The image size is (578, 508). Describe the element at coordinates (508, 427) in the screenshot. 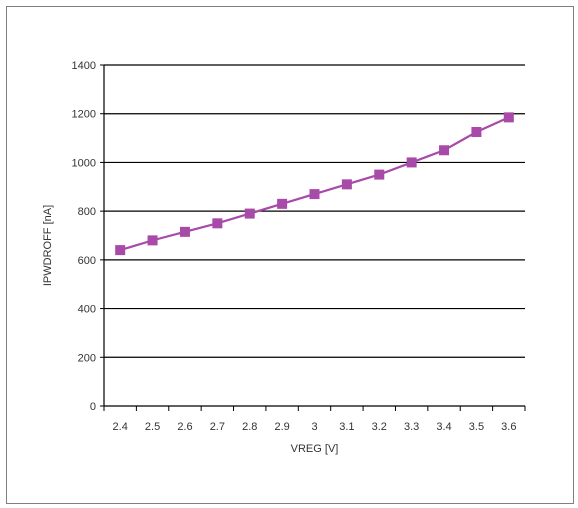

I see `x-tick-label: 3.6` at that location.